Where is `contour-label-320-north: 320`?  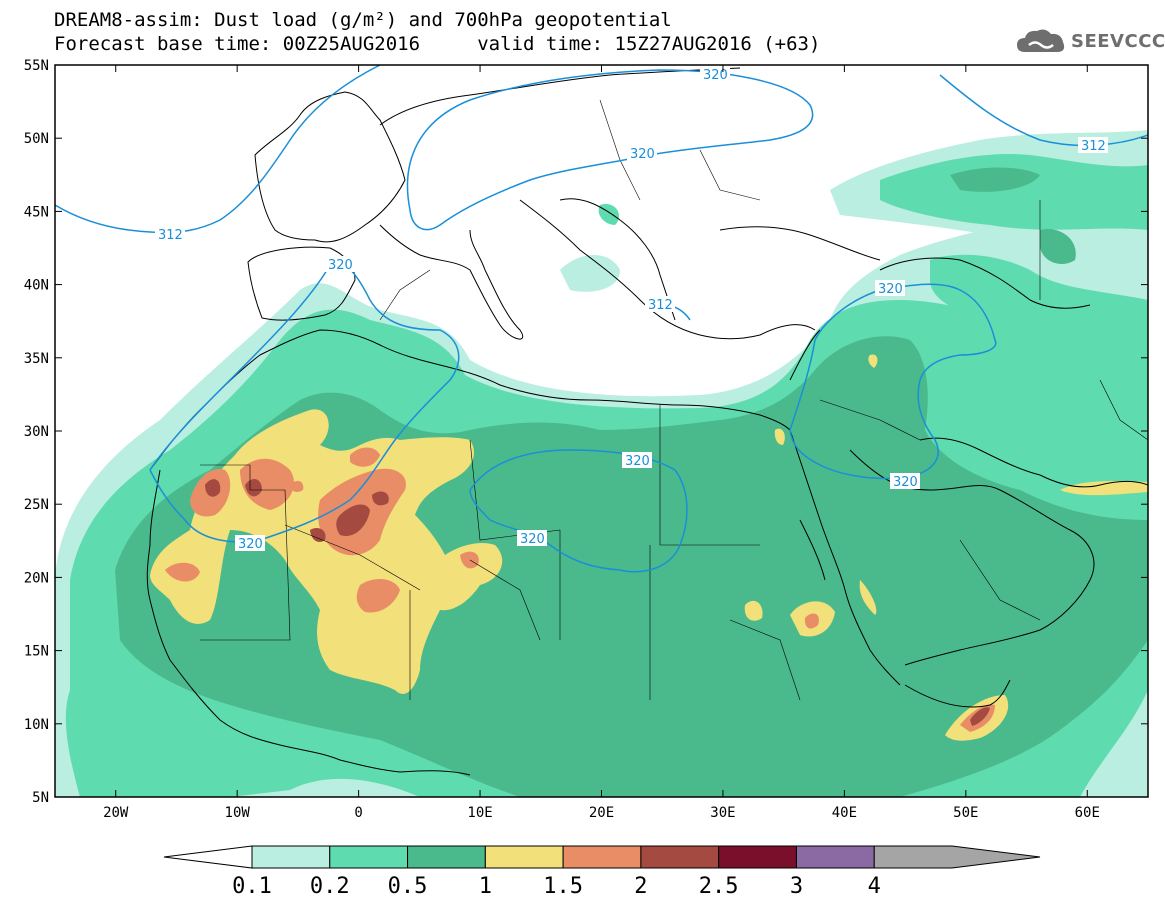 contour-label-320-north: 320 is located at coordinates (715, 75).